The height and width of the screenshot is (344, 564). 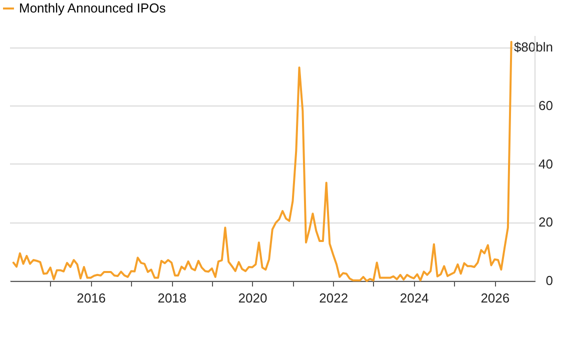 I want to click on x-tick-label: 2022, so click(x=333, y=298).